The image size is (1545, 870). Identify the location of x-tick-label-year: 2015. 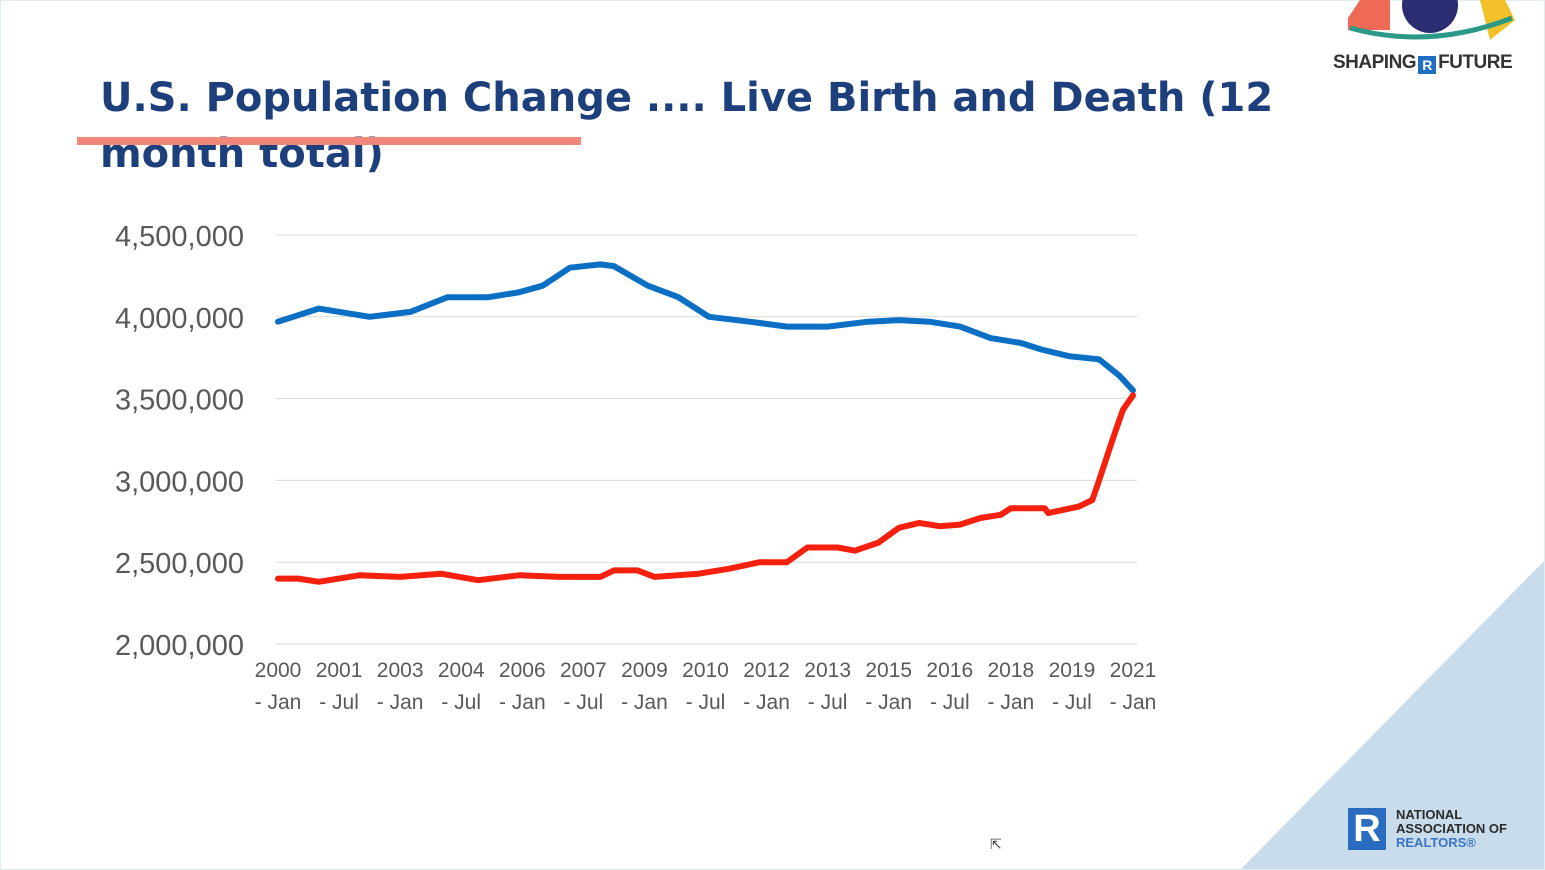
(888, 670).